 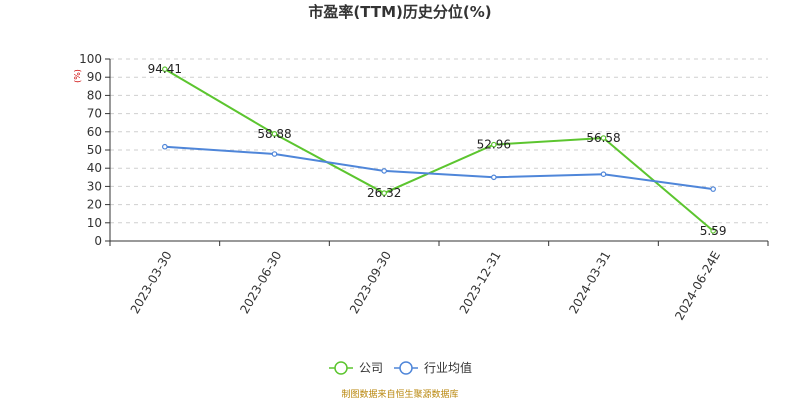 What do you see at coordinates (589, 282) in the screenshot?
I see `x-tick-label-4: 2024-03-31` at bounding box center [589, 282].